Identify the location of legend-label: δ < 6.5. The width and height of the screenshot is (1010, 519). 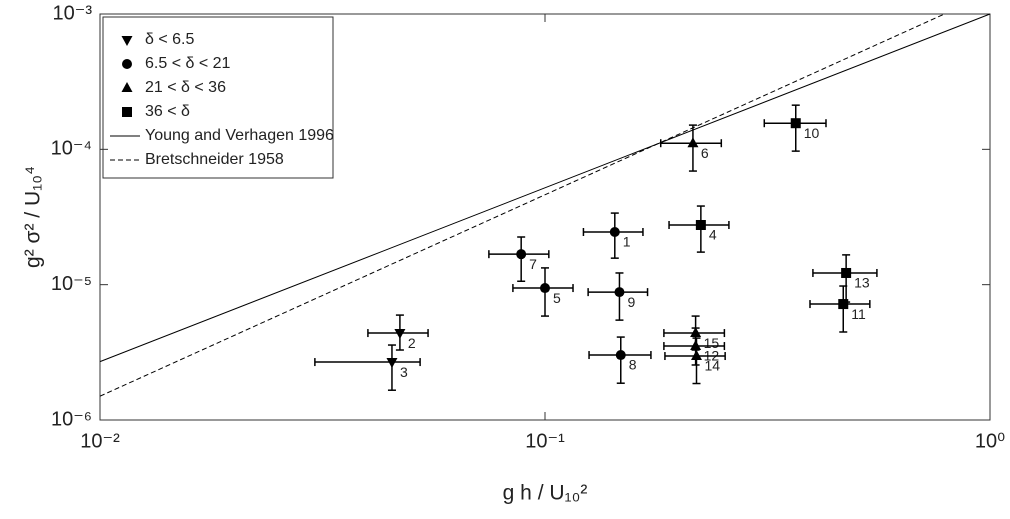
(169, 39).